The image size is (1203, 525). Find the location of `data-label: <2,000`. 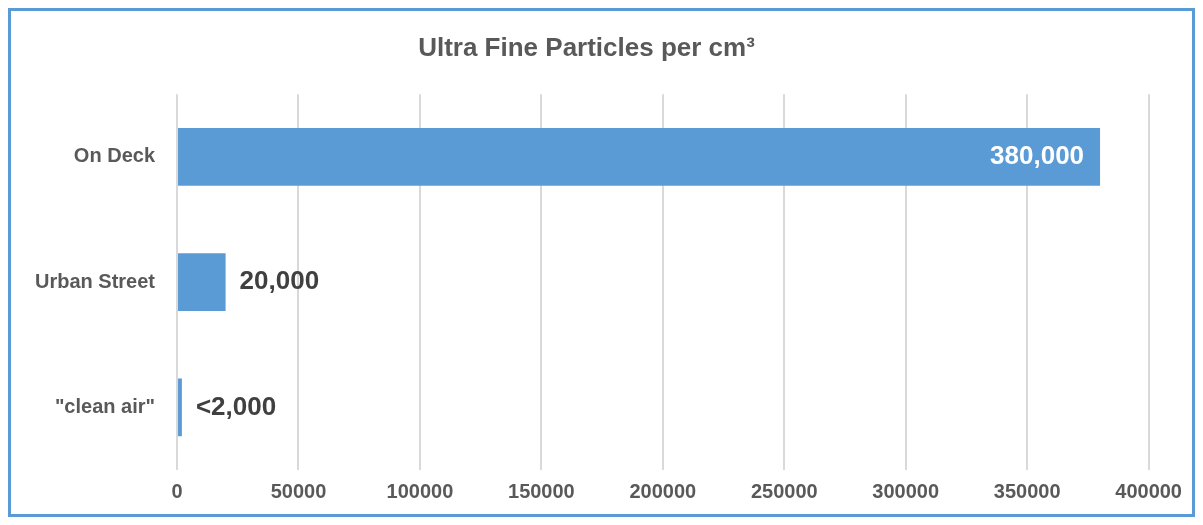

data-label: <2,000 is located at coordinates (236, 405).